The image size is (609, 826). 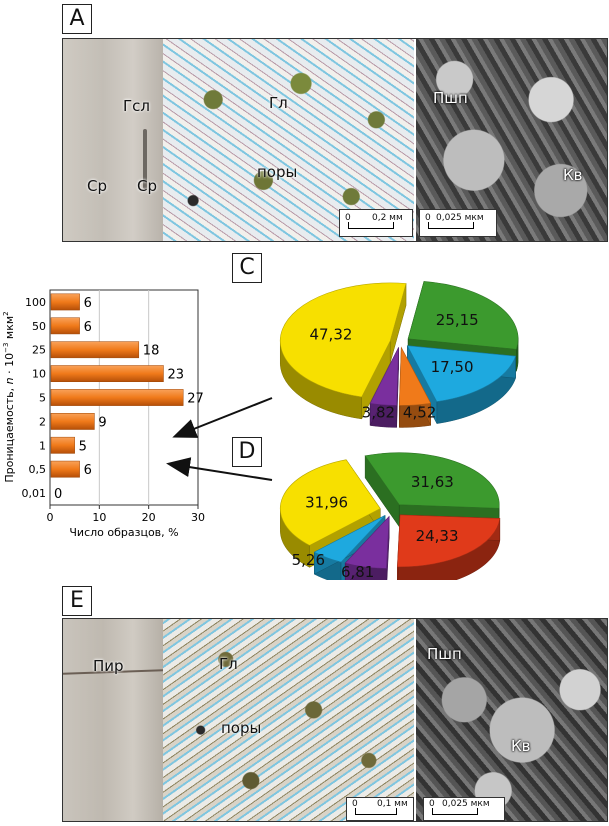 I want to click on pie-data-label: 31,63, so click(x=432, y=482).